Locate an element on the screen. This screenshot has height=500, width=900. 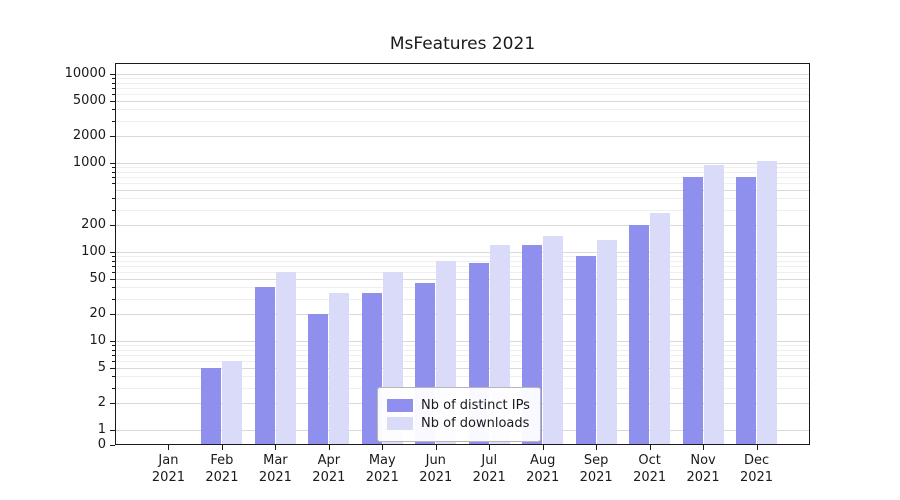
y-tick-label-10000: 10000 is located at coordinates (85, 73).